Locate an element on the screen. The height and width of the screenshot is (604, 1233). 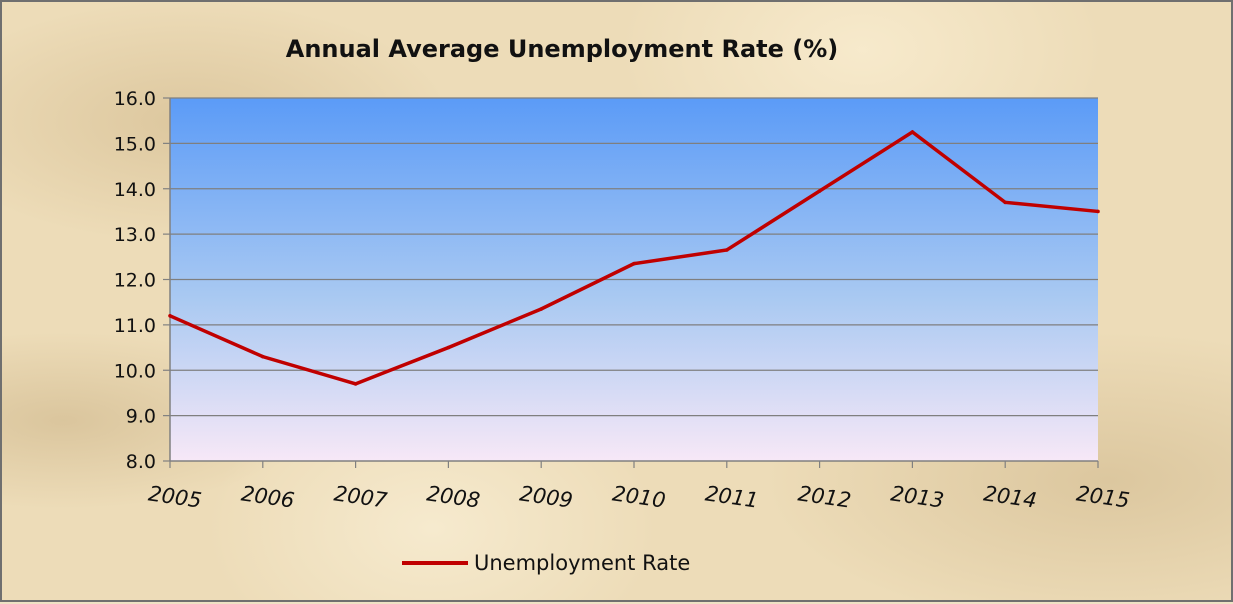
x-tick-label: 2011 is located at coordinates (732, 496).